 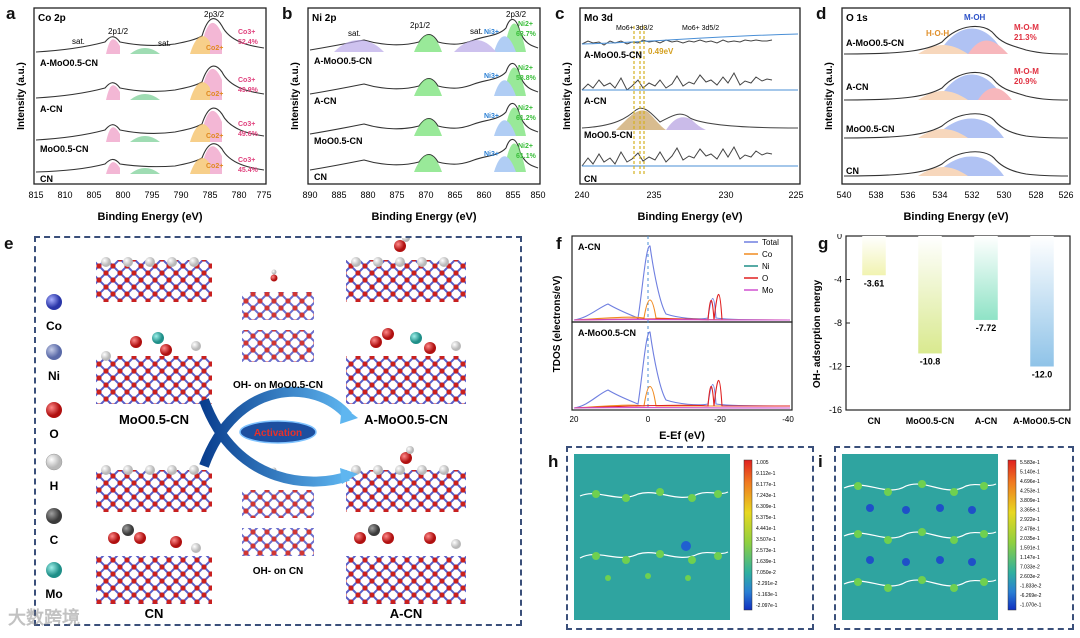 I want to click on svg-text: -2.097e-1, so click(x=767, y=606).